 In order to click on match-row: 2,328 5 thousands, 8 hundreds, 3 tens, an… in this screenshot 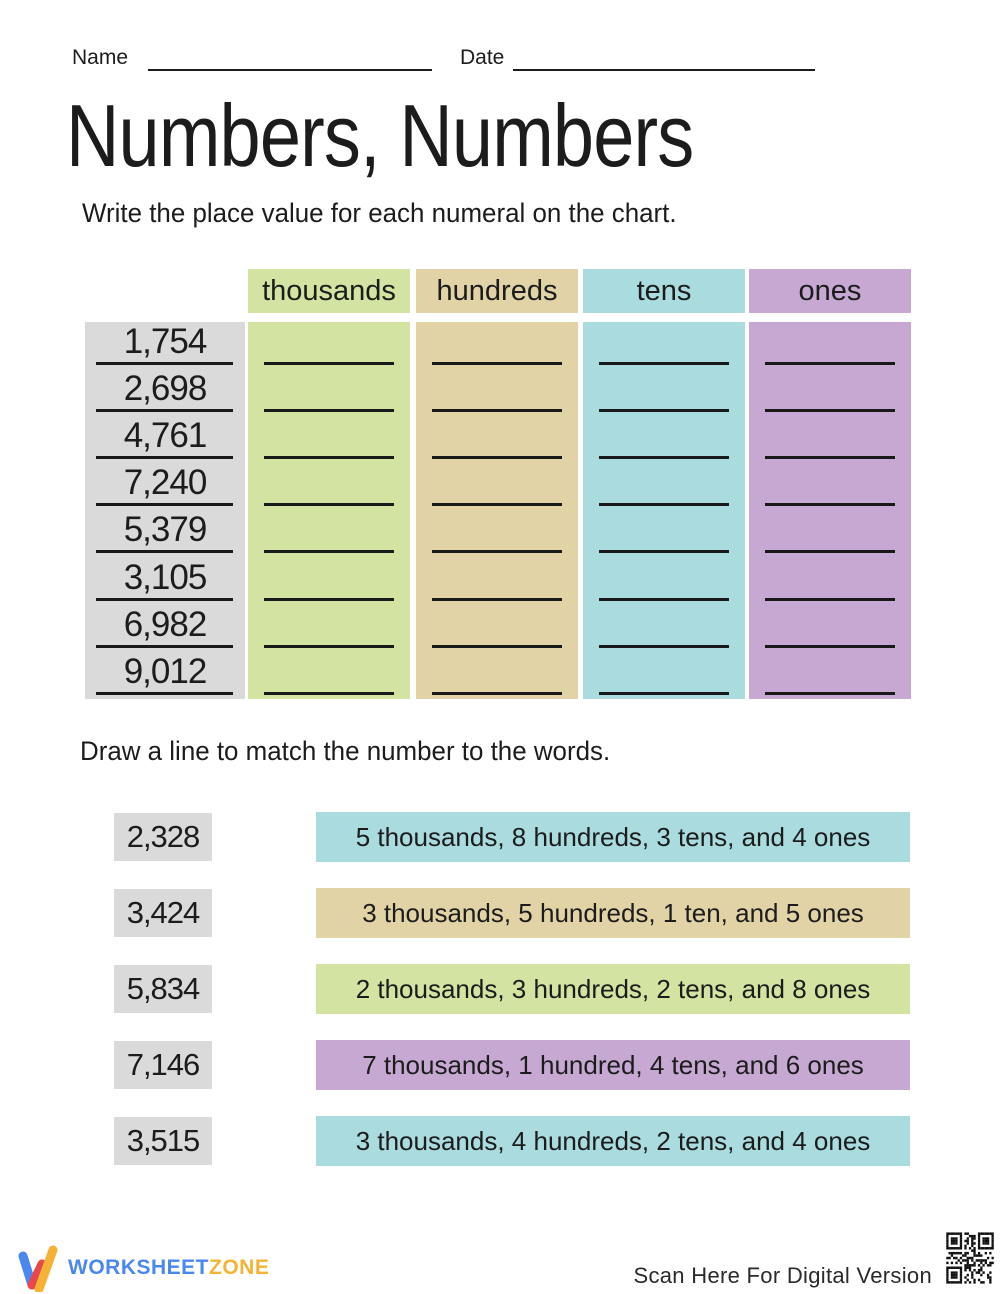, I will do `click(500, 837)`.